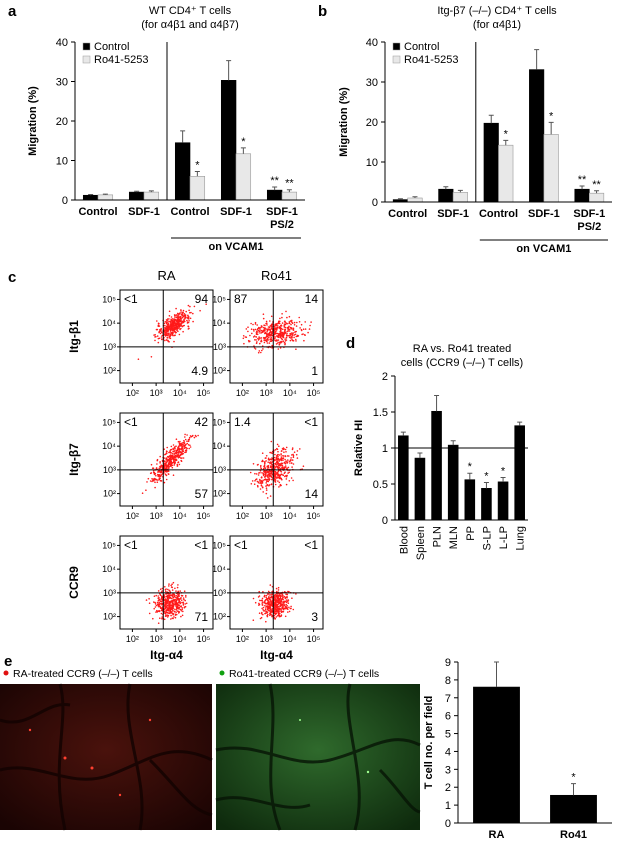 The image size is (627, 847). I want to click on significance-label: *, so click(197, 166).